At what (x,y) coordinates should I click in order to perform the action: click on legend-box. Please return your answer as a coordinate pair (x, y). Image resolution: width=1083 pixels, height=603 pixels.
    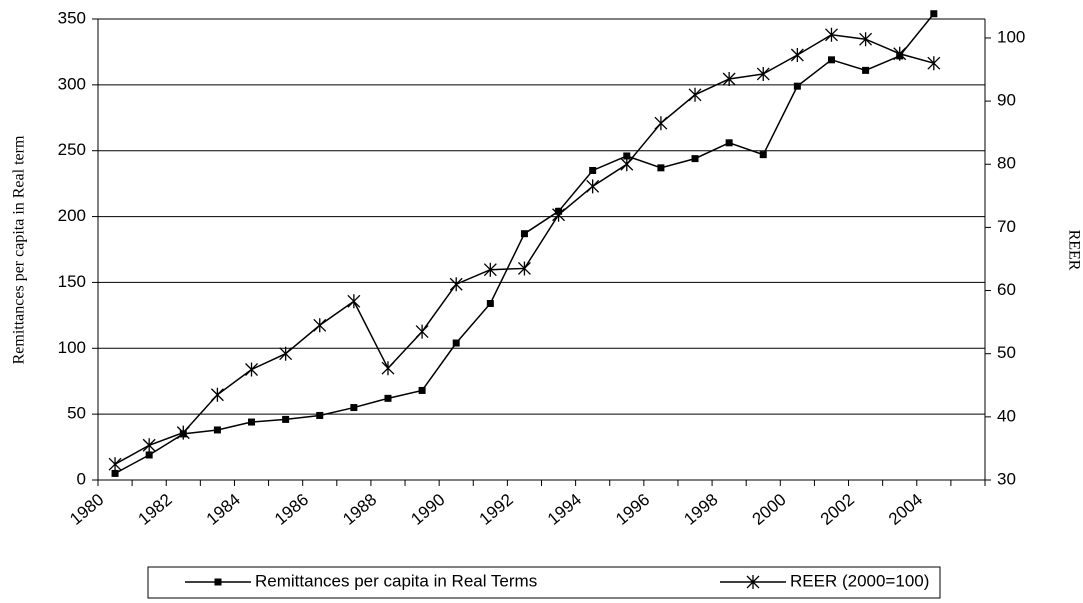
    Looking at the image, I should click on (544, 582).